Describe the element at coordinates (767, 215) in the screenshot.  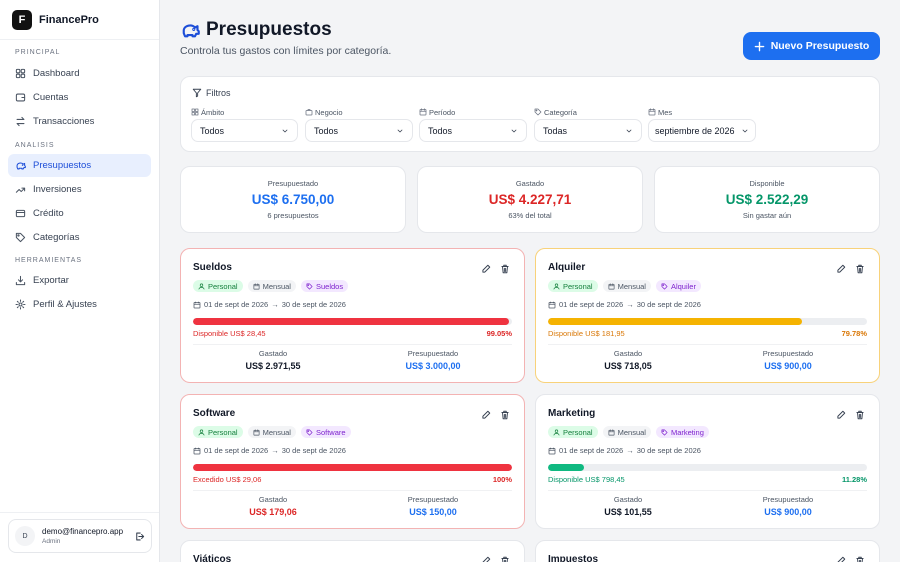
I see `summary-note: Sin gastar aún` at that location.